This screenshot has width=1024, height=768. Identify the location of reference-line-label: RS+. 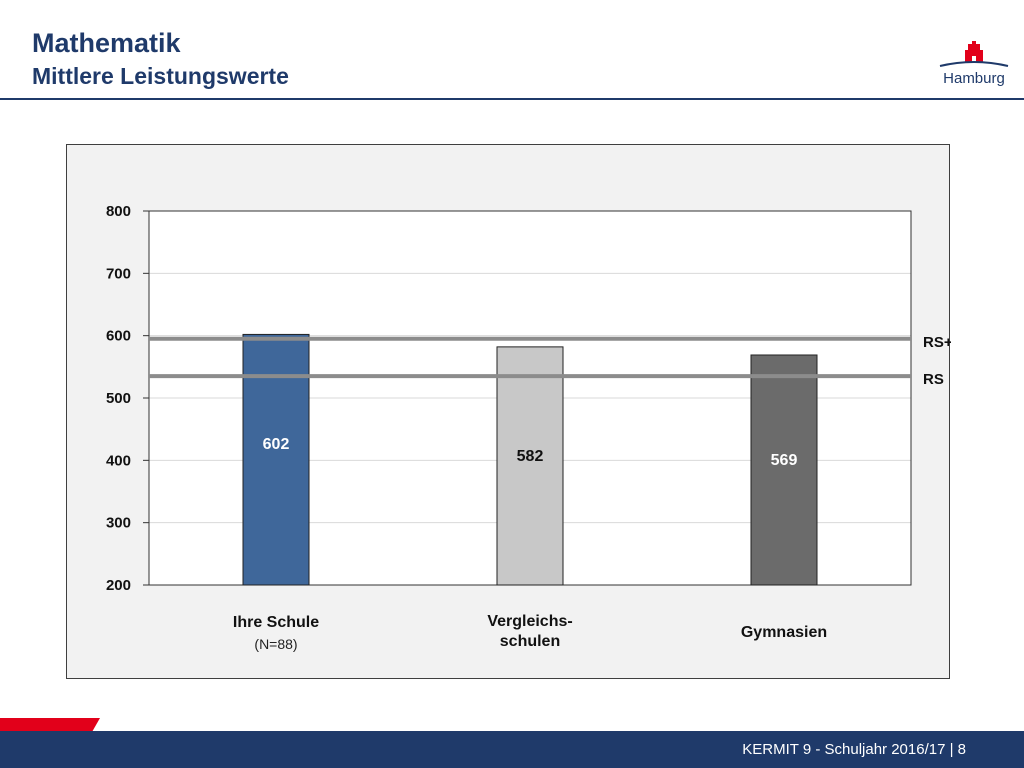
(937, 342).